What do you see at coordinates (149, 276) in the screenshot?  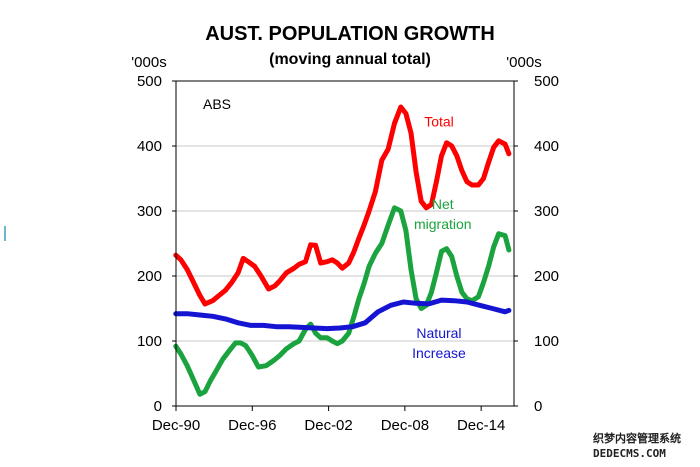 I see `left-tick-label: 200` at bounding box center [149, 276].